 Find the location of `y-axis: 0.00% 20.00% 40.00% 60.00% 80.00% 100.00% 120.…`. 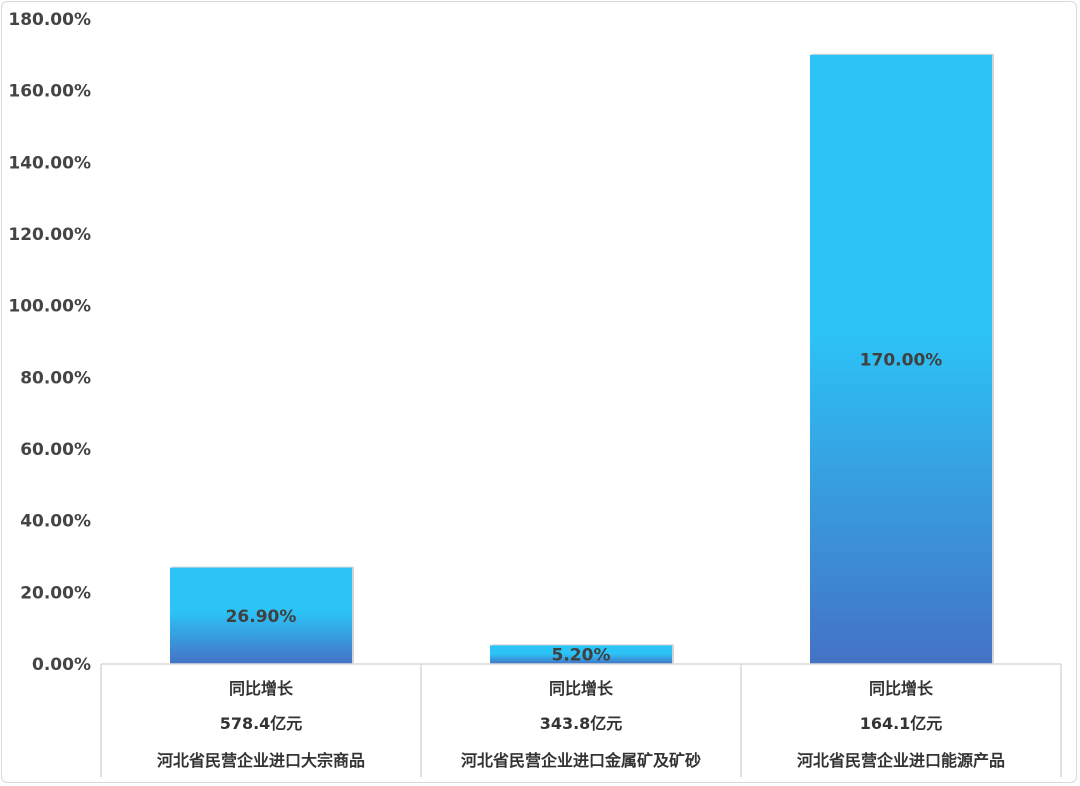

y-axis: 0.00% 20.00% 40.00% 60.00% 80.00% 100.00% 120.… is located at coordinates (49, 342).